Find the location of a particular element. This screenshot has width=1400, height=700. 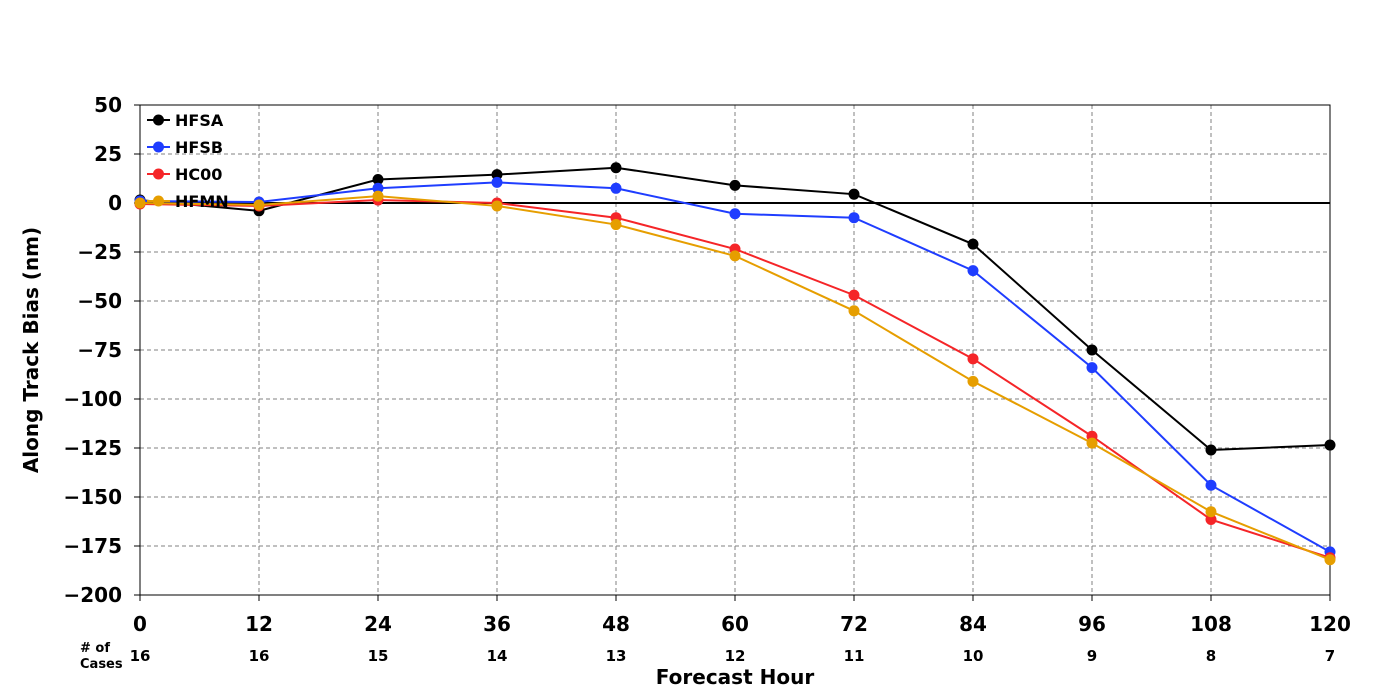

case-count-label: 10 is located at coordinates (973, 656).